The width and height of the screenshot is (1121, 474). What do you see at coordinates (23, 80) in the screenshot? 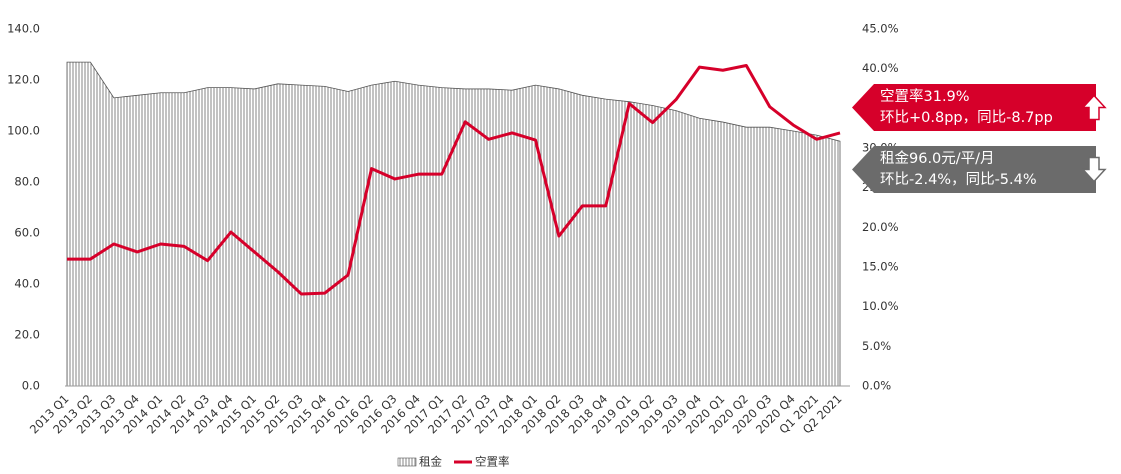
I see `y-tick-label: 120.0` at bounding box center [23, 80].